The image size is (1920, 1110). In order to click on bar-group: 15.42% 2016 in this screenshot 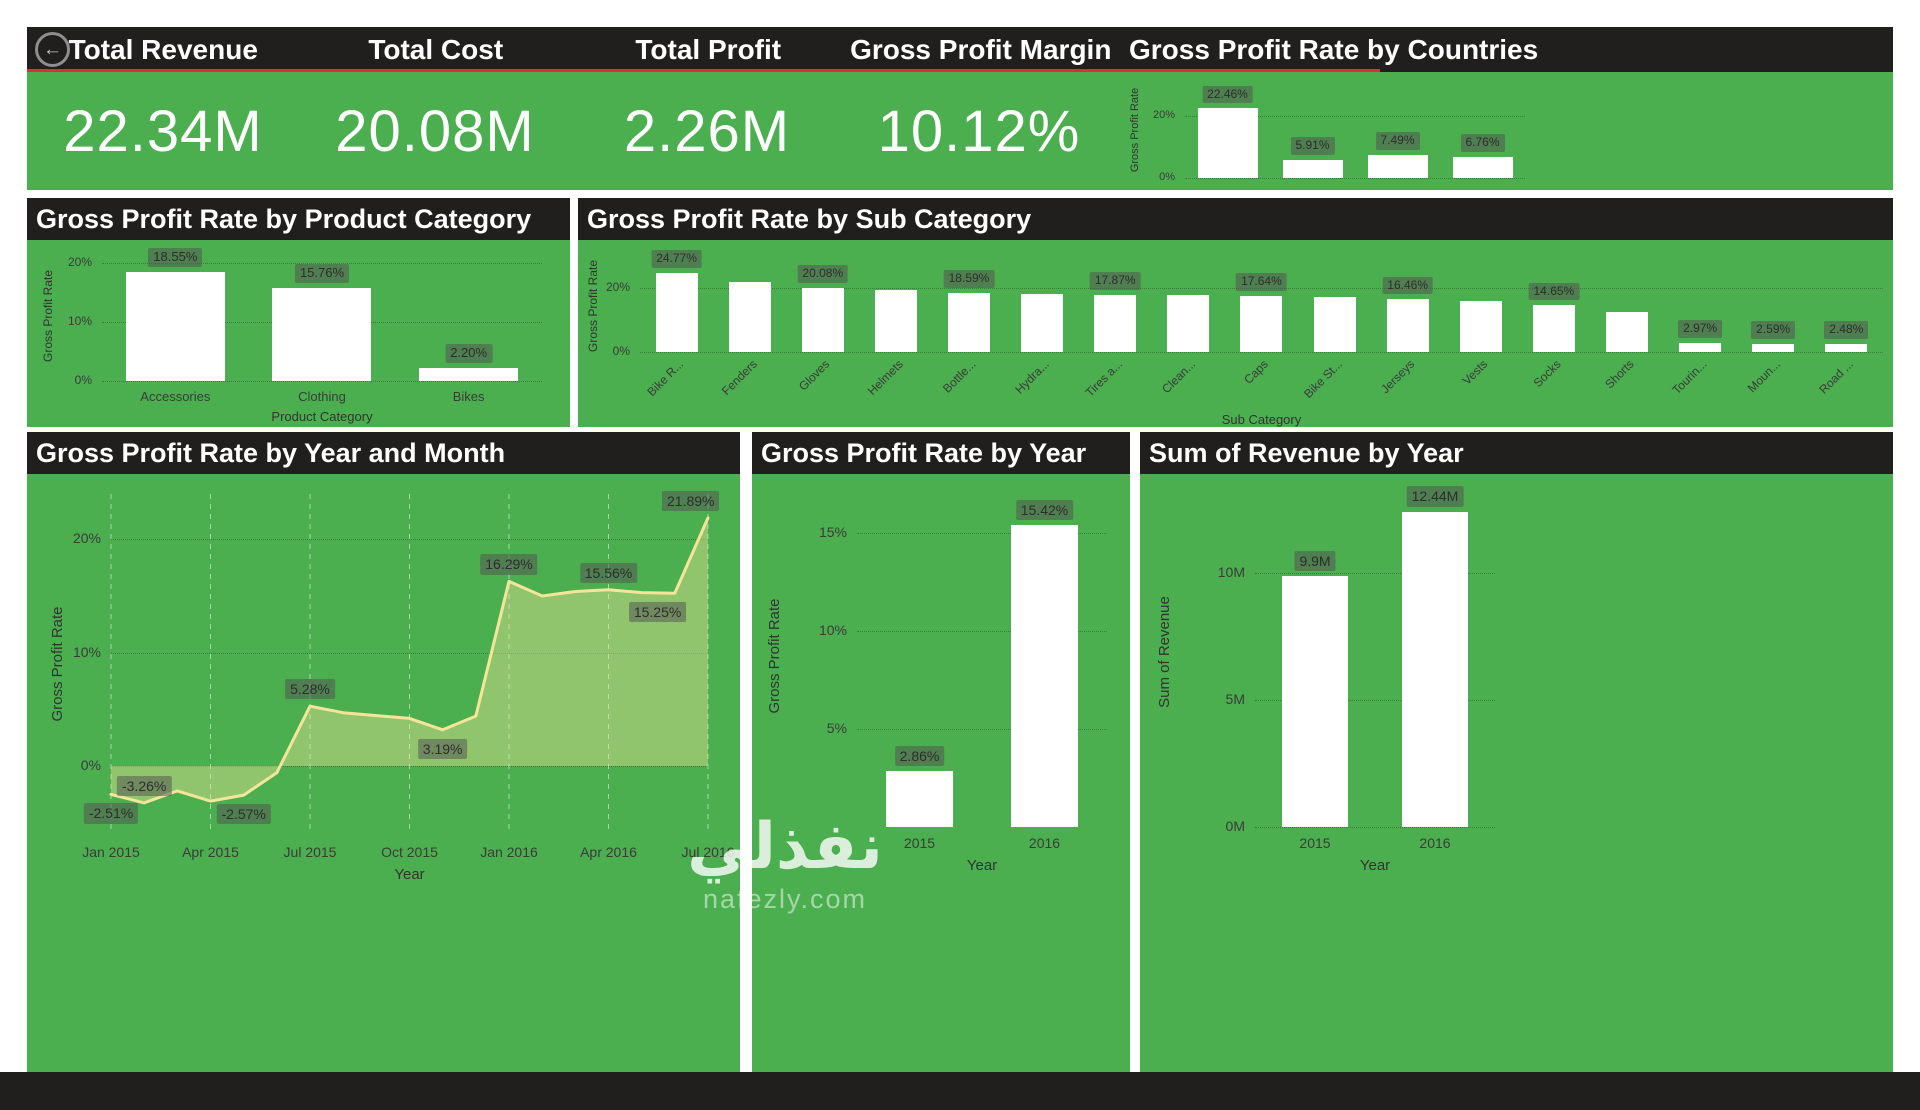, I will do `click(1044, 667)`.